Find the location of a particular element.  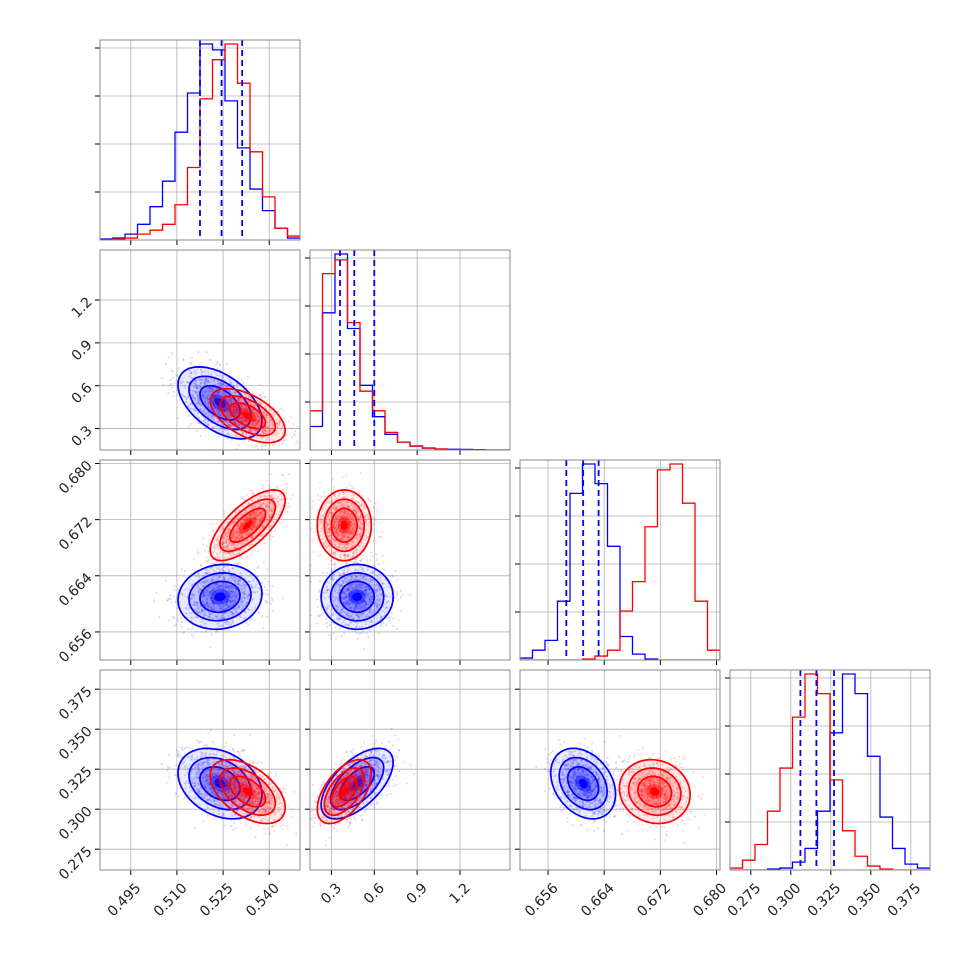

x-tick-label: 0.495 is located at coordinates (125, 900).